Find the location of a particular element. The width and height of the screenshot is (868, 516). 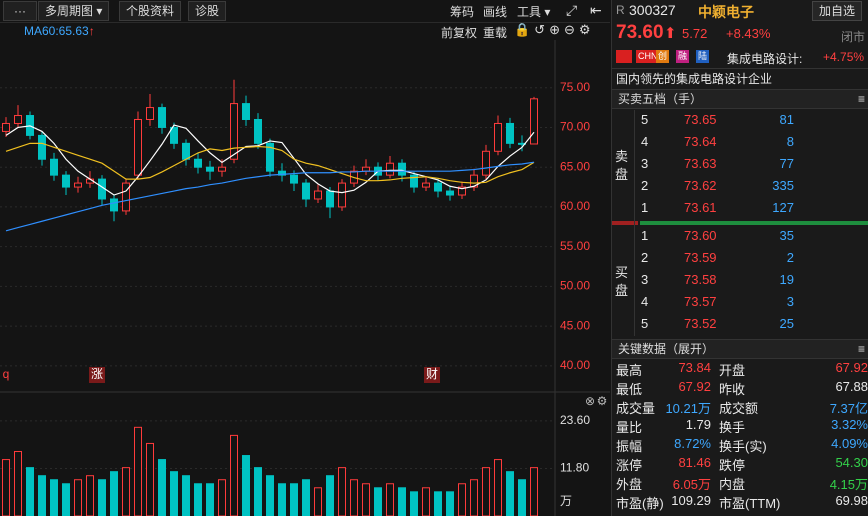

tool-draw: 画线 is located at coordinates (495, 12).